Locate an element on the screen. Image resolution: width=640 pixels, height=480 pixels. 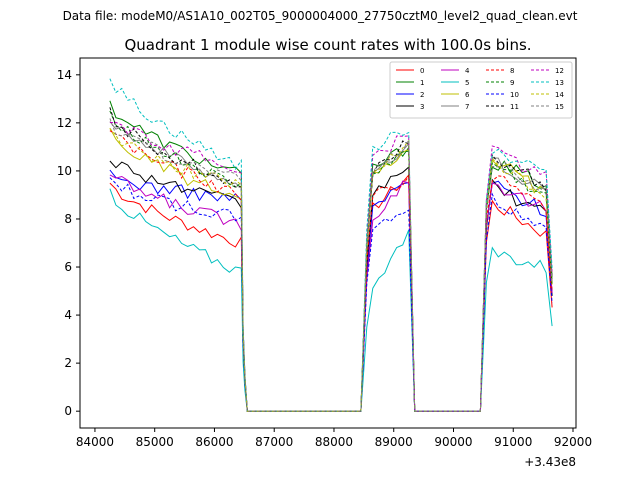
legend-label-8: 8 is located at coordinates (512, 71).